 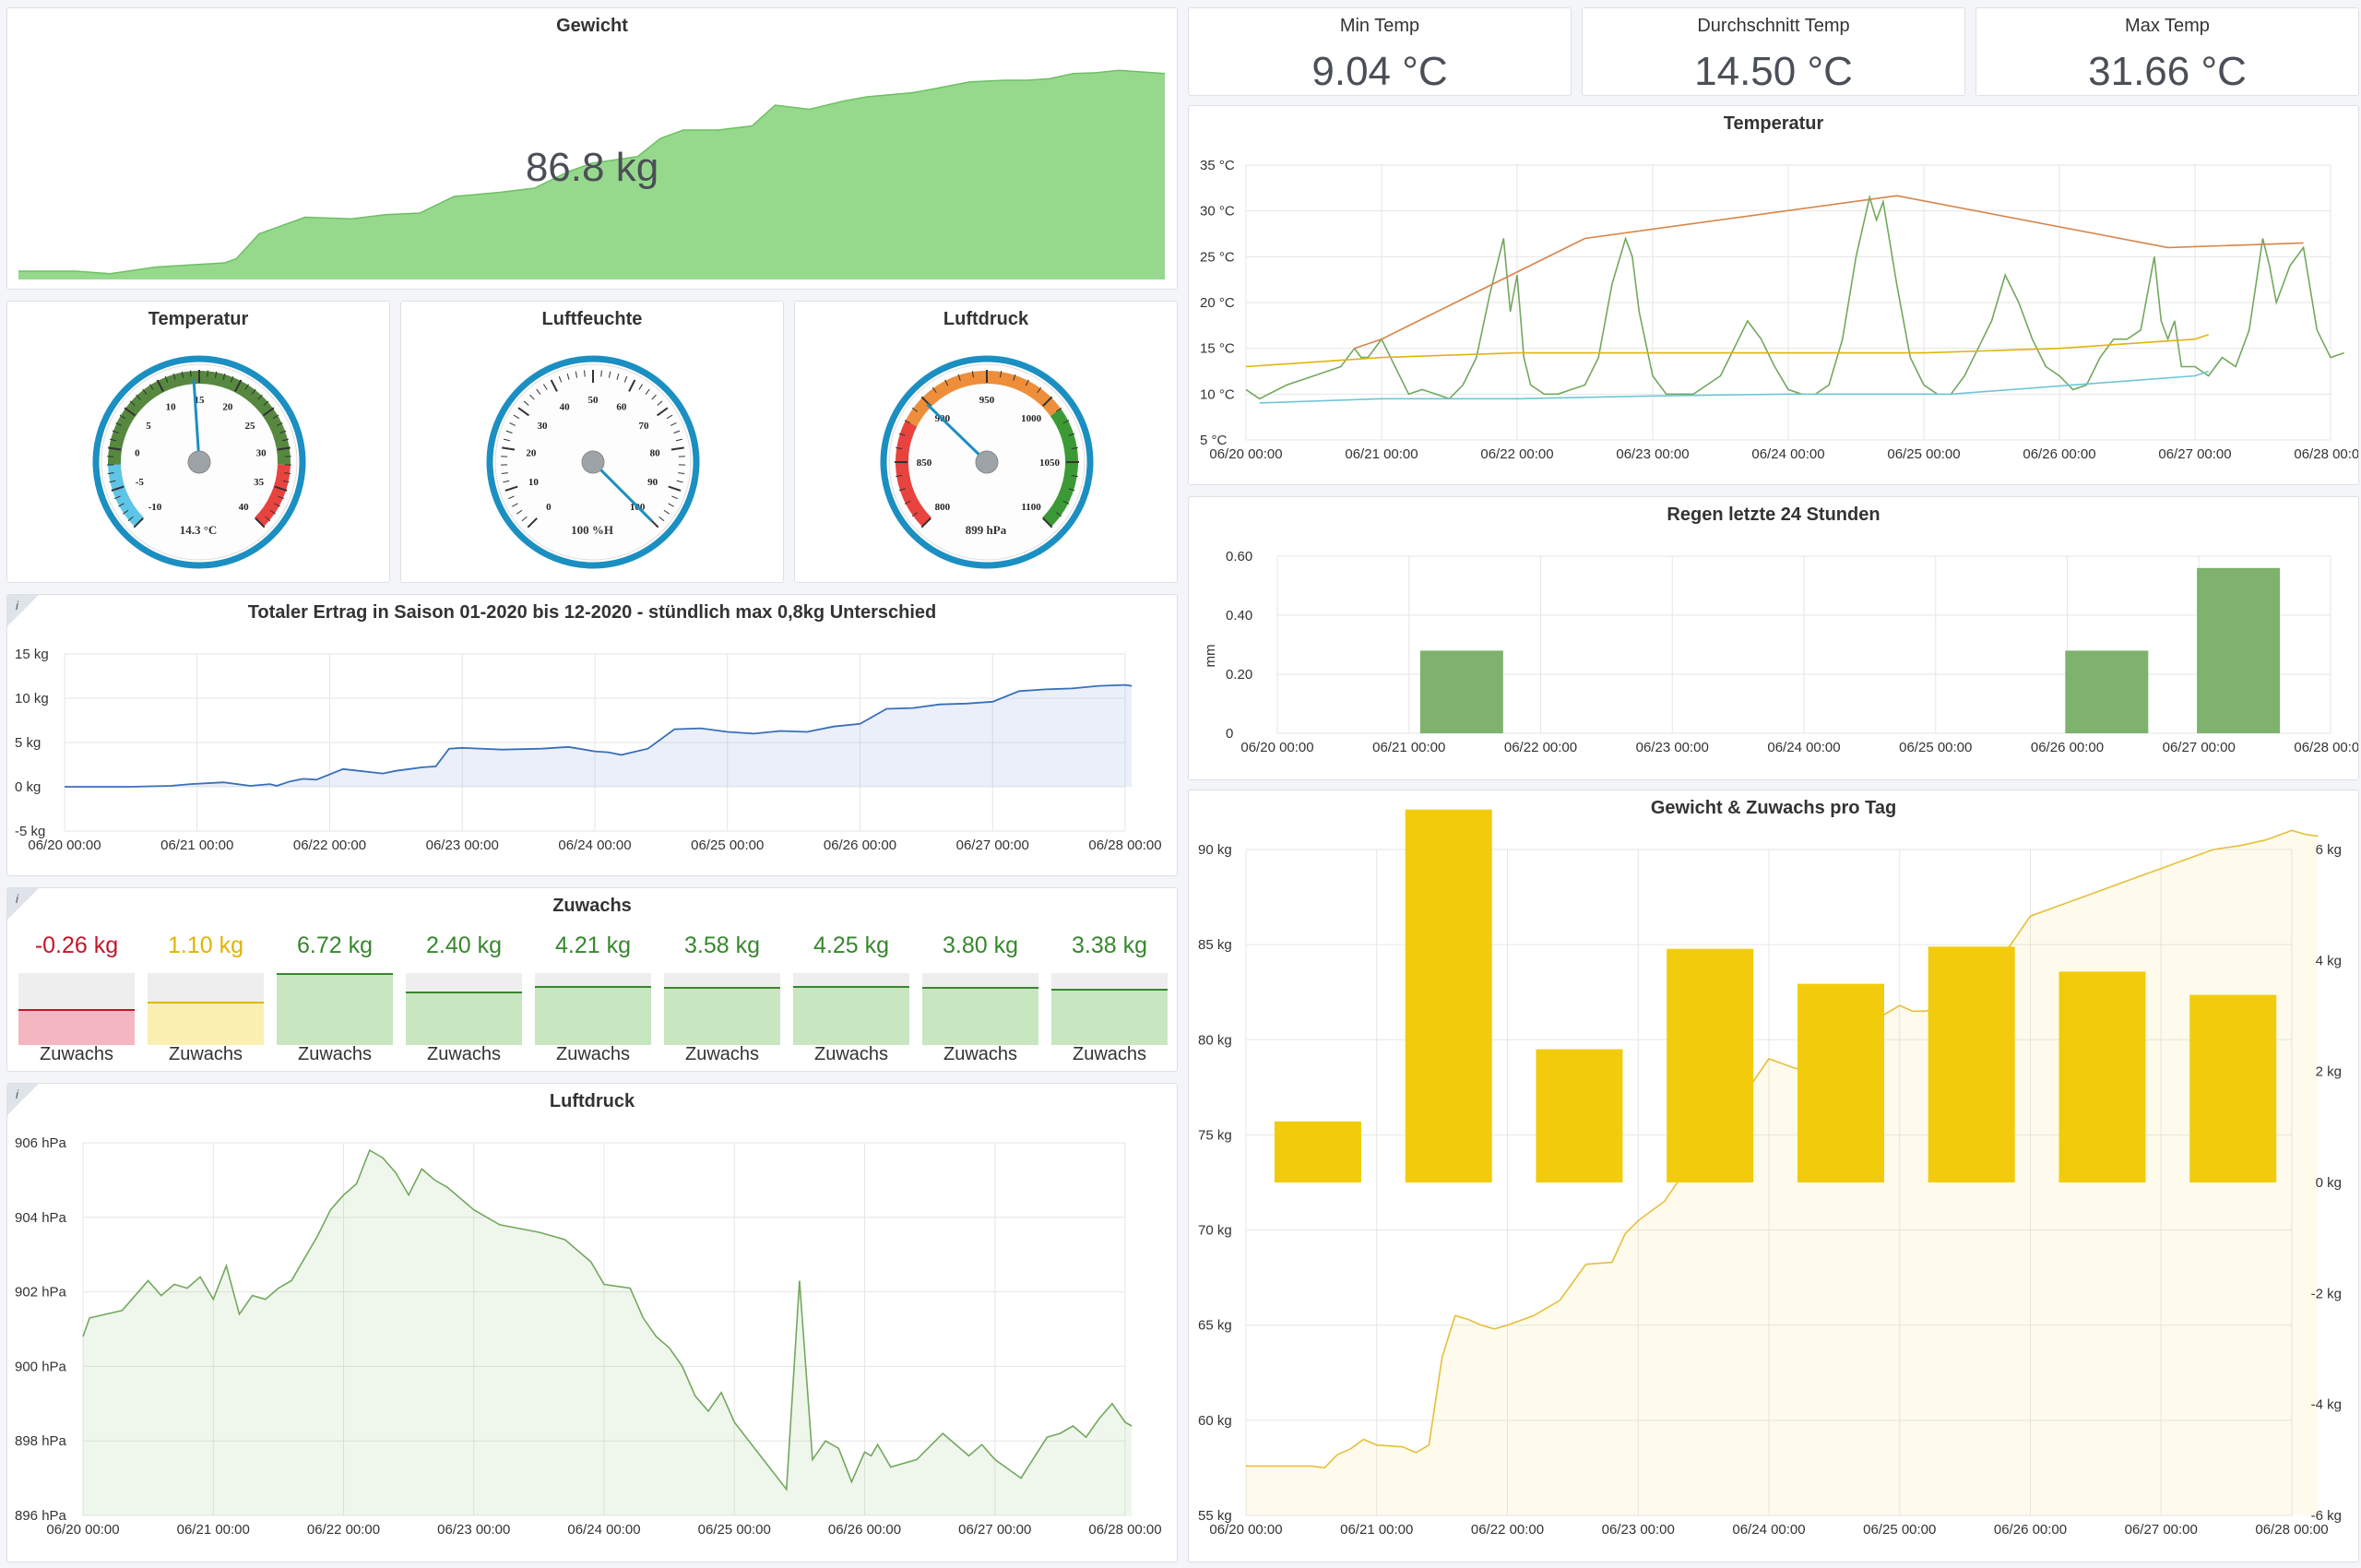 What do you see at coordinates (2326, 1405) in the screenshot?
I see `y2-tick-label: -4 kg` at bounding box center [2326, 1405].